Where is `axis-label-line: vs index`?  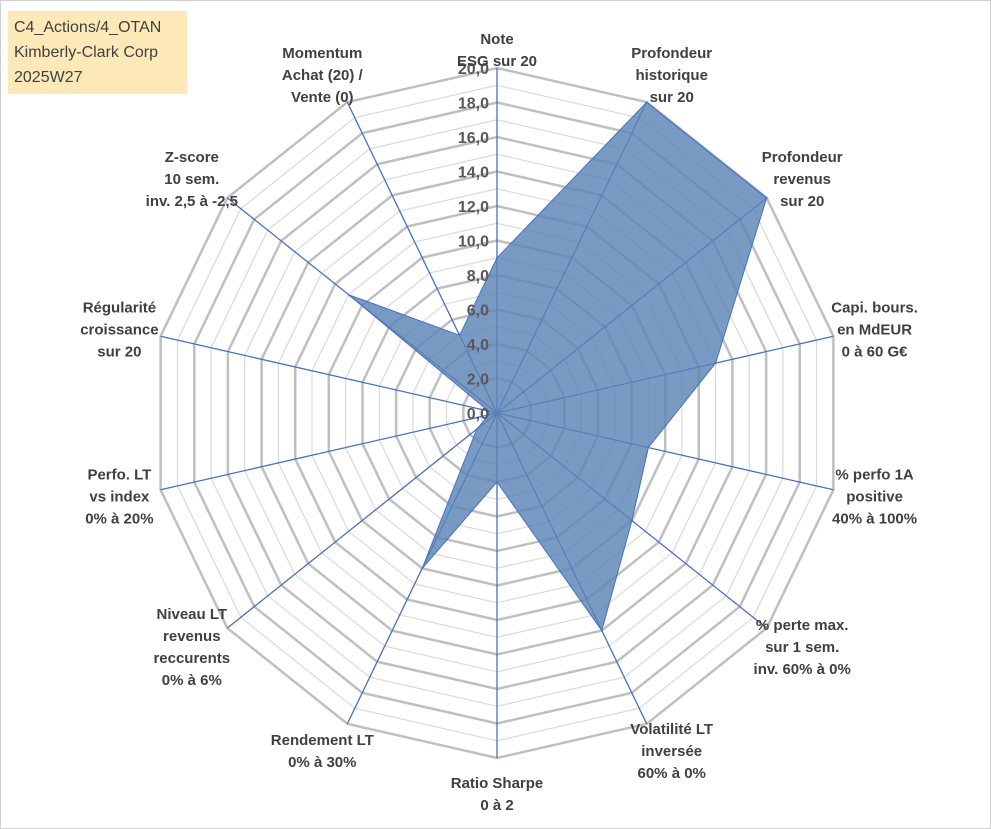
axis-label-line: vs index is located at coordinates (119, 496).